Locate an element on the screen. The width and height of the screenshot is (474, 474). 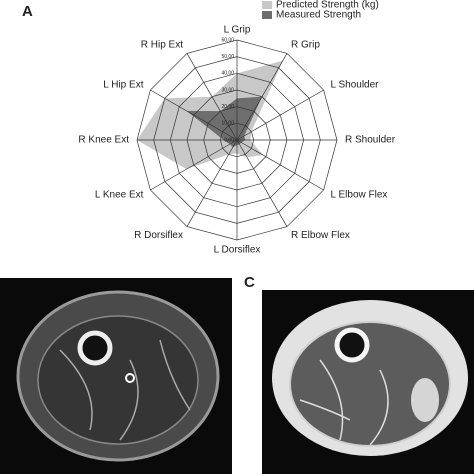
r-tick-label: 60,00 is located at coordinates (227, 40).